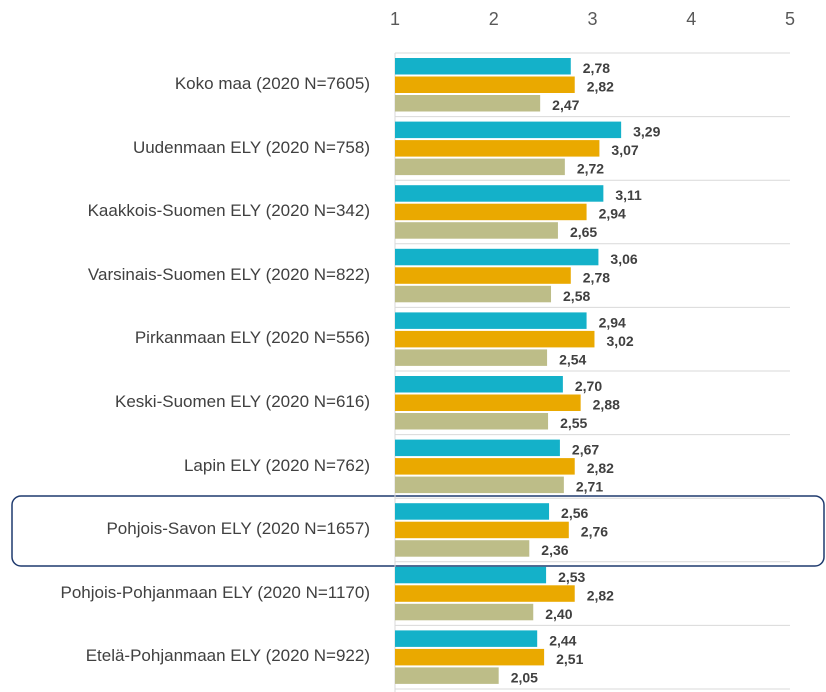 Image resolution: width=826 pixels, height=692 pixels. Describe the element at coordinates (573, 423) in the screenshot. I see `value-label: 2,55` at that location.